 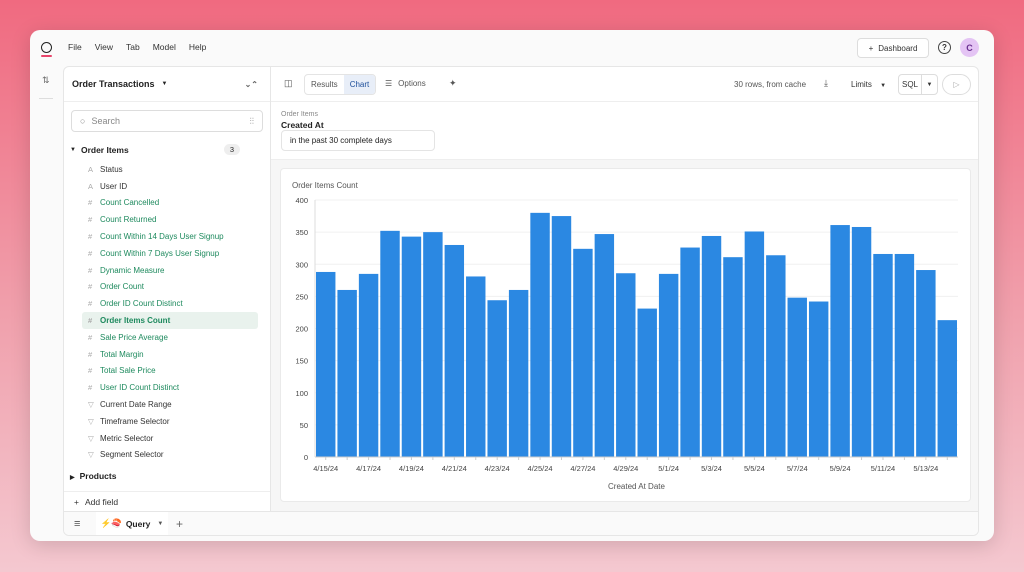 I want to click on field-item: # Count Returned, so click(x=170, y=219).